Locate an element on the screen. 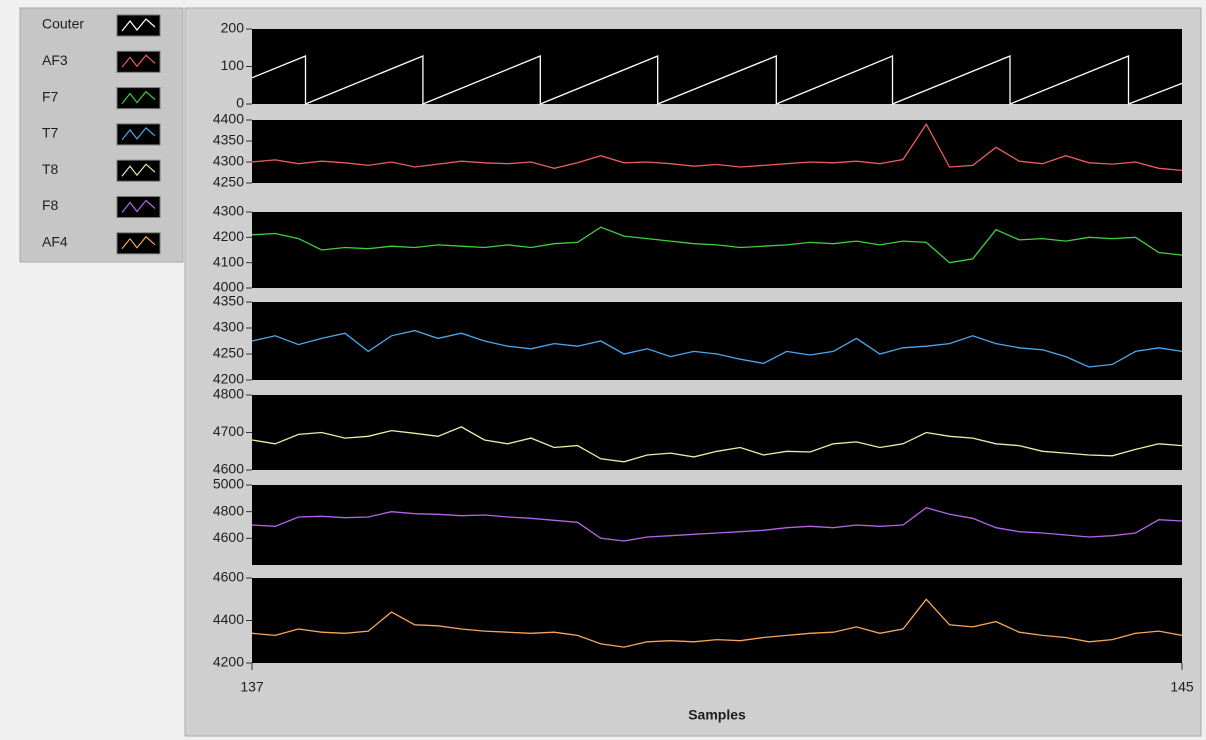 The image size is (1206, 740). y-tick-label: 100 is located at coordinates (233, 65).